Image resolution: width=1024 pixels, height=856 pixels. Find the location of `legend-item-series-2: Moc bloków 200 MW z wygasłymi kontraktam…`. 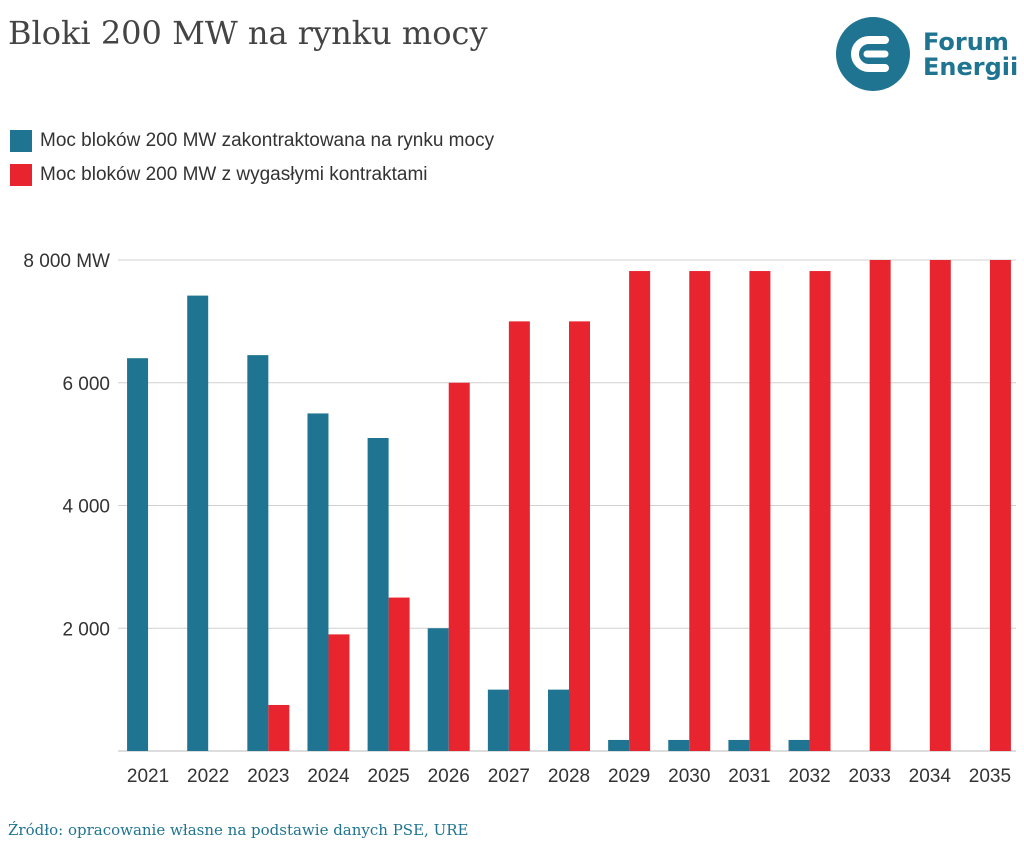

legend-item-series-2: Moc bloków 200 MW z wygasłymi kontraktam… is located at coordinates (252, 175).